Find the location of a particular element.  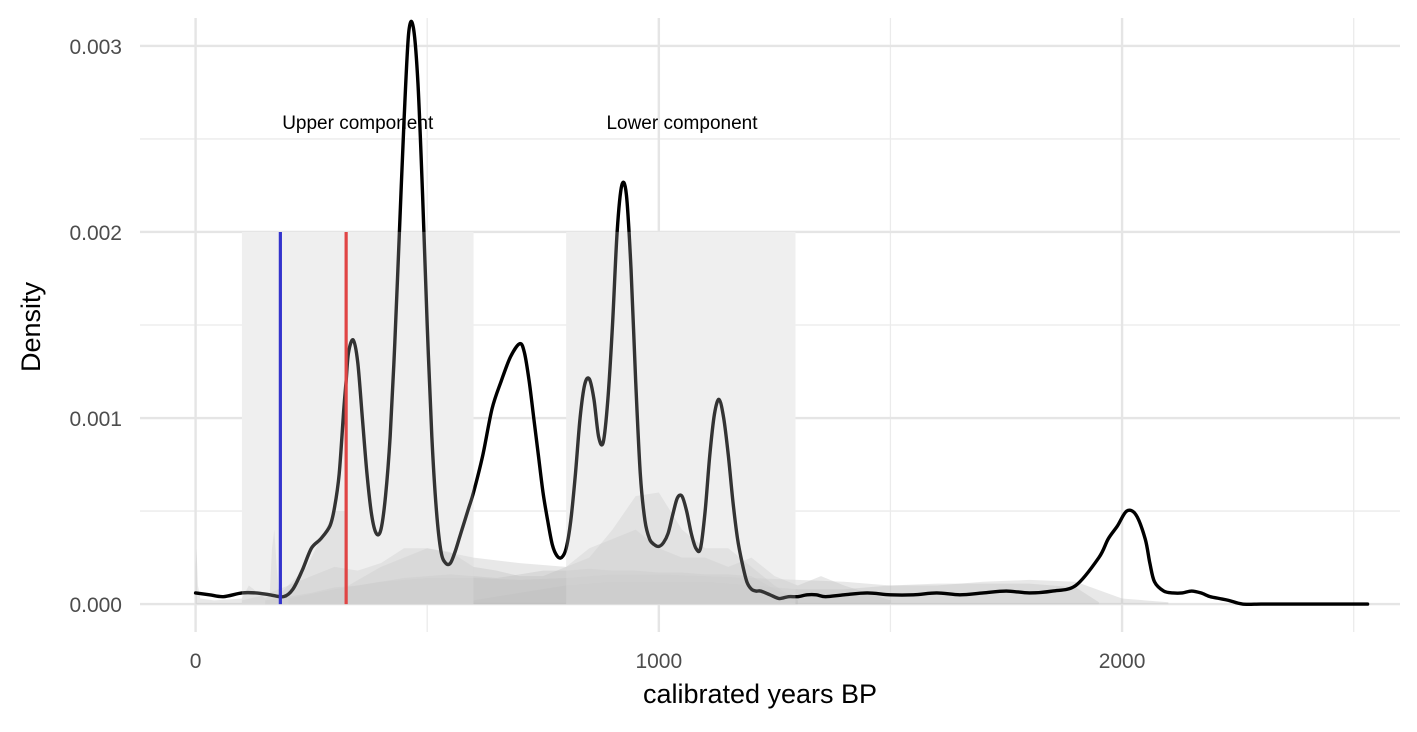

y-tick-label: 0.001 is located at coordinates (95, 419).